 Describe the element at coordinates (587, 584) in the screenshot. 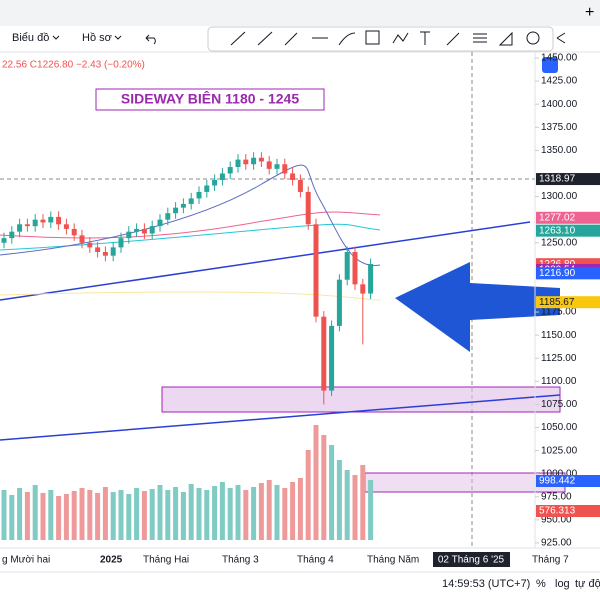

I see `auto-toggle: tự độ` at that location.